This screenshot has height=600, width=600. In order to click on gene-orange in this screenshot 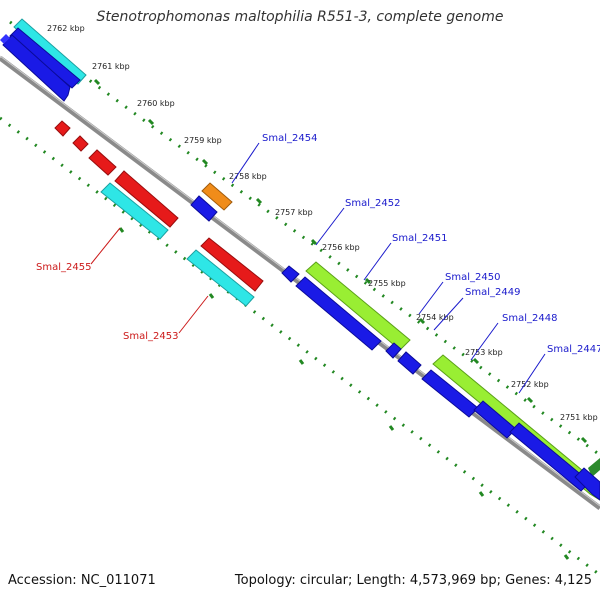, I will do `click(217, 196)`.